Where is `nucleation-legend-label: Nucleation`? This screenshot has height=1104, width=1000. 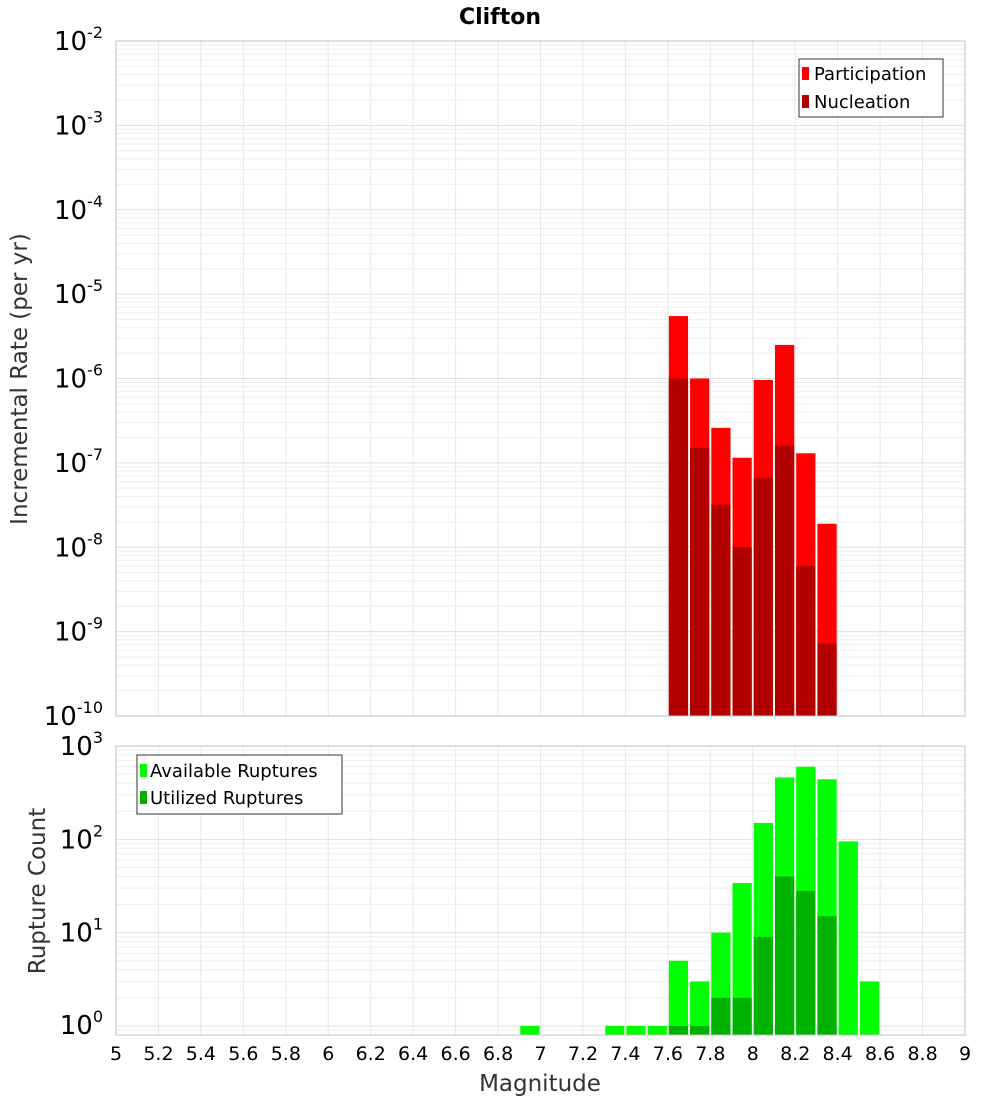 nucleation-legend-label: Nucleation is located at coordinates (862, 102).